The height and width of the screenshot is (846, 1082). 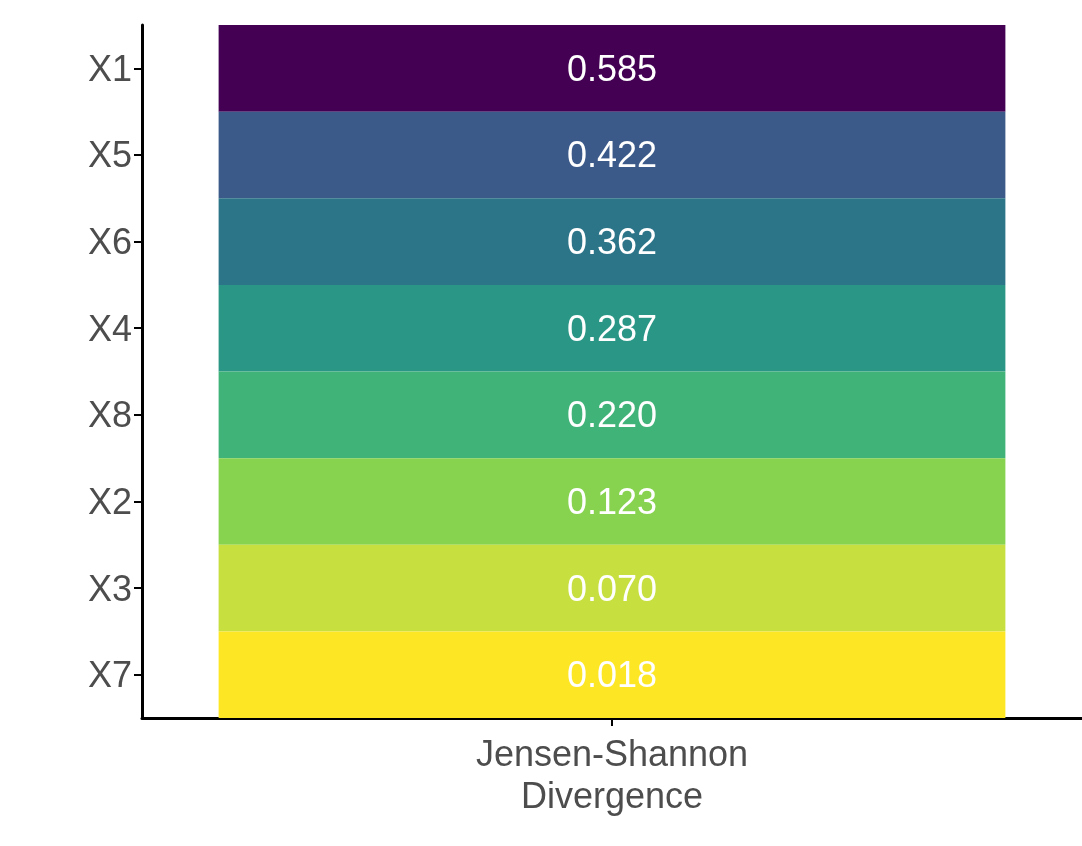 What do you see at coordinates (109, 328) in the screenshot?
I see `y-tick-label: X4` at bounding box center [109, 328].